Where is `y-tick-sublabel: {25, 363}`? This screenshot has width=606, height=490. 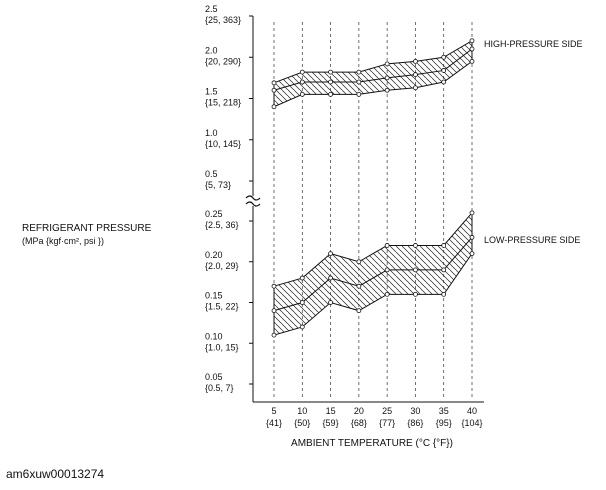
y-tick-sublabel: {25, 363} is located at coordinates (223, 20).